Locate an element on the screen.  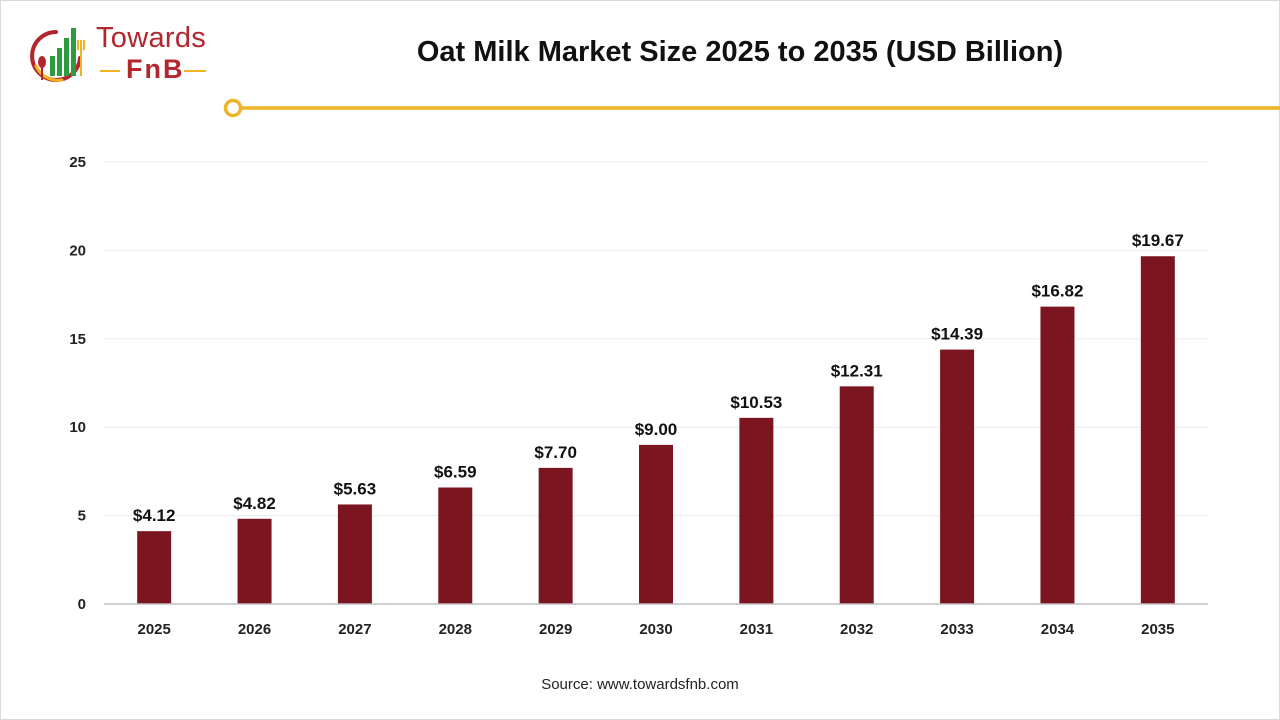
source-note: Source: www.towardsfnb.com is located at coordinates (640, 684).